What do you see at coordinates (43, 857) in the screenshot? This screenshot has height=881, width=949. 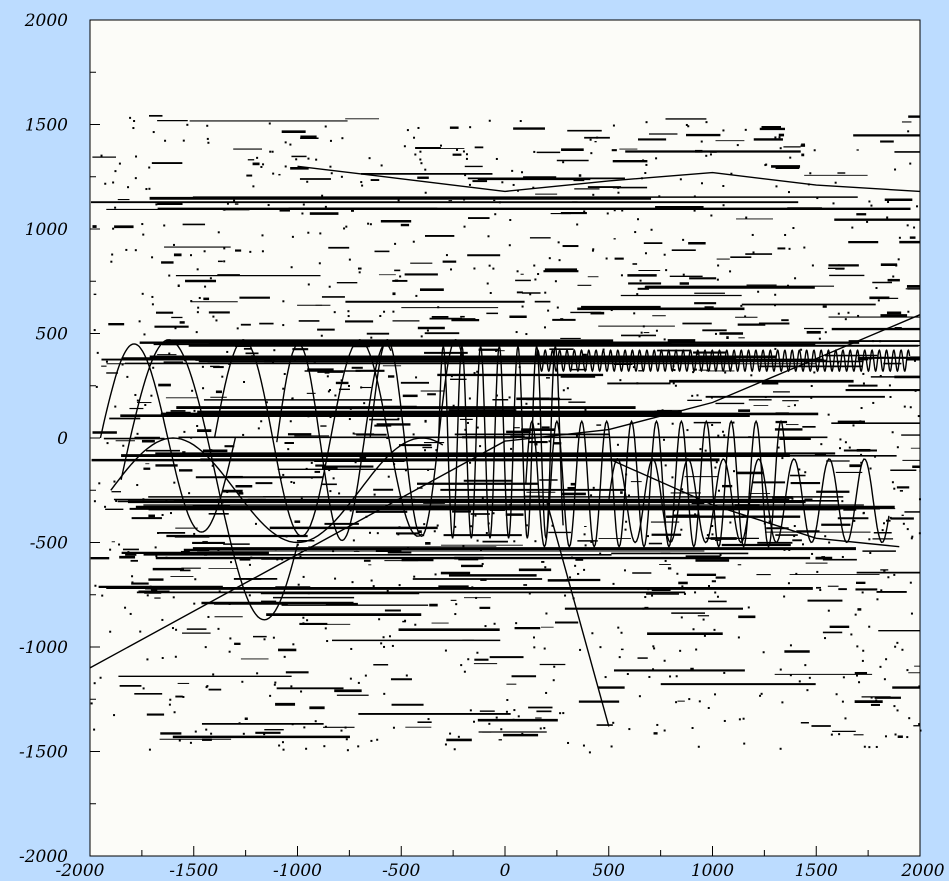 I see `y-tick-label: -2000` at bounding box center [43, 857].